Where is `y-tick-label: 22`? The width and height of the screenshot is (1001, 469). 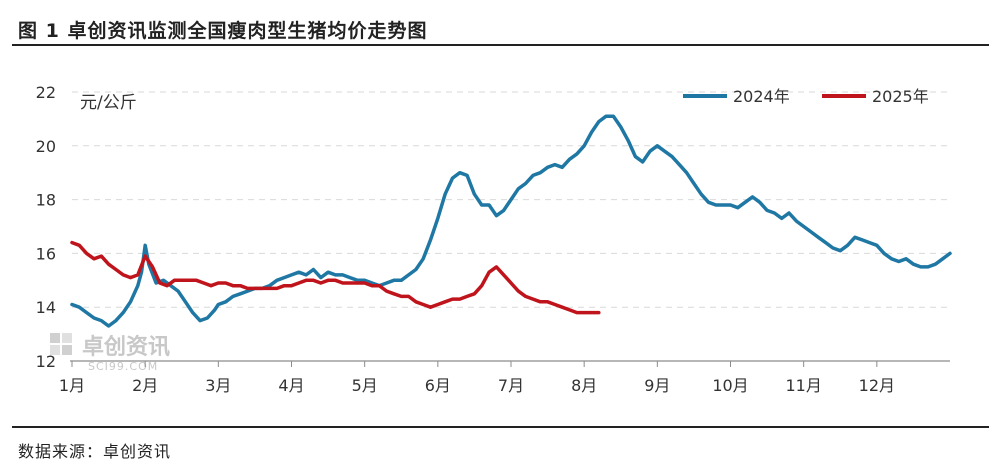
y-tick-label: 22 is located at coordinates (46, 92).